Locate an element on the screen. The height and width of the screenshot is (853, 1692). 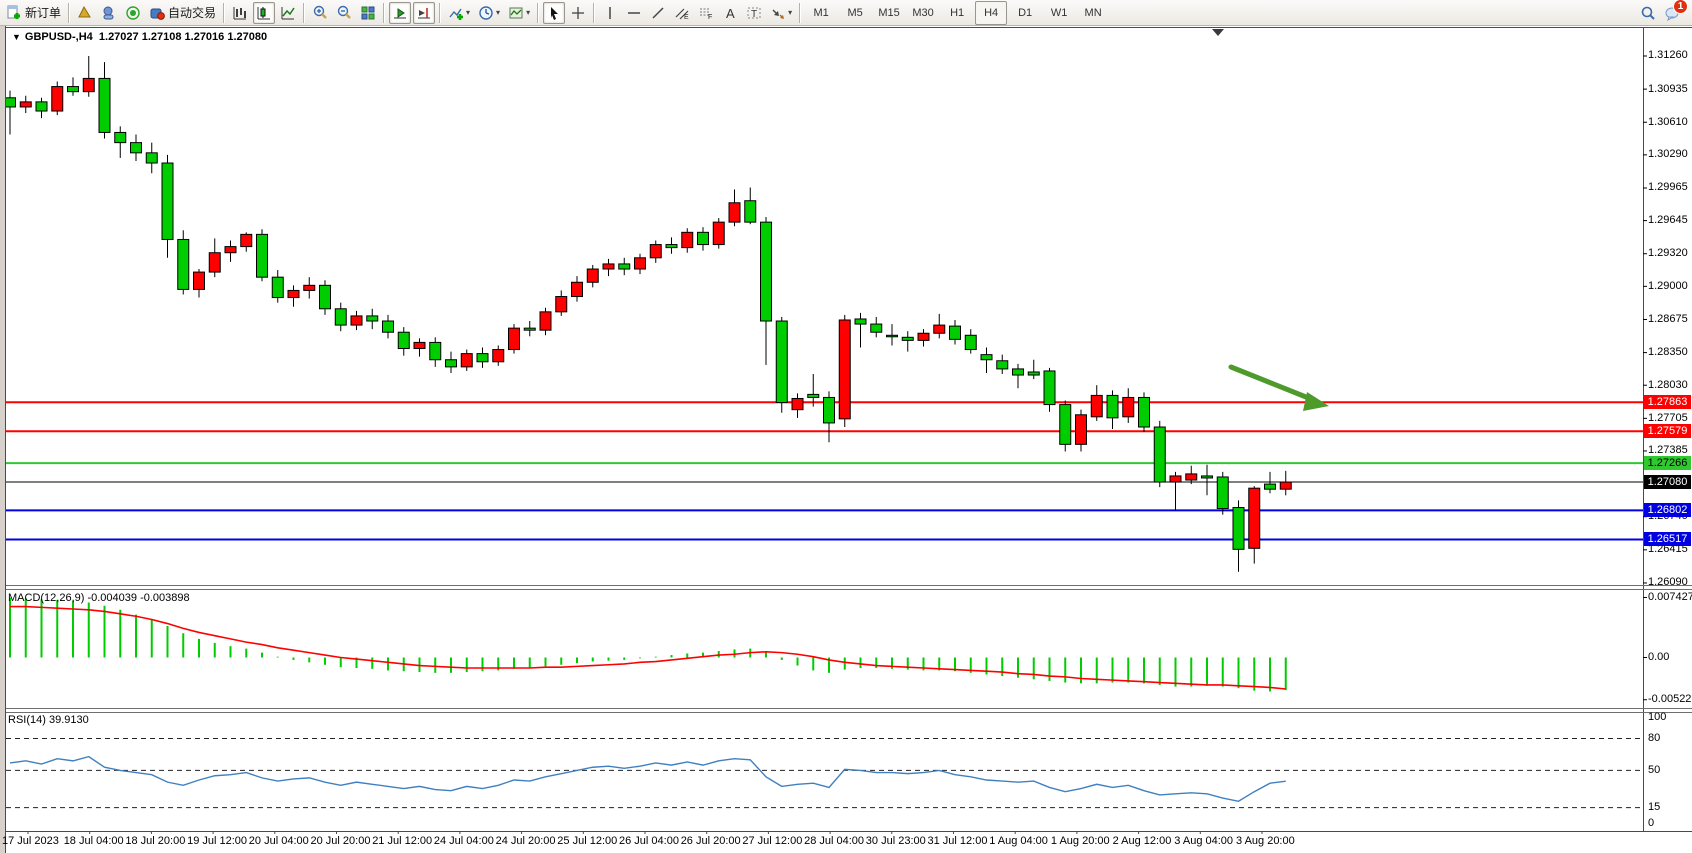
rsi-panel-header: RSI(14) 39.9130 is located at coordinates (48, 720).